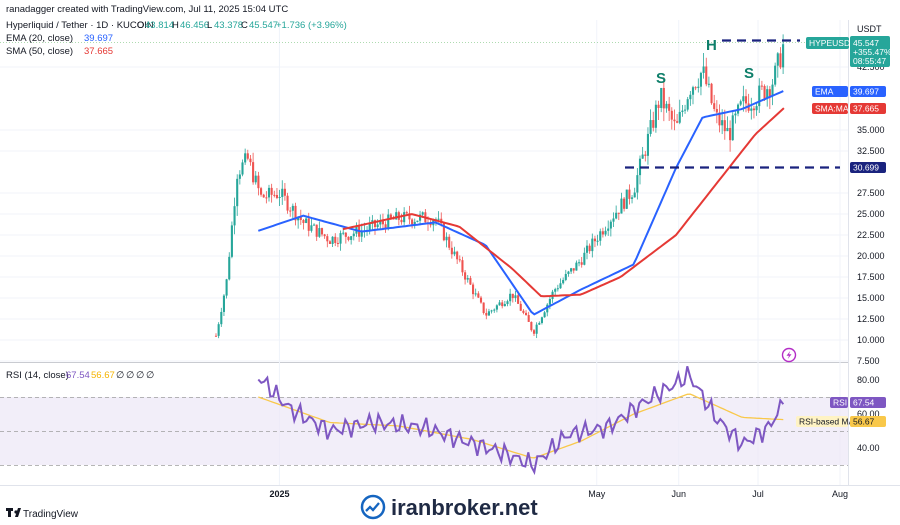  Describe the element at coordinates (98, 38) in the screenshot. I see `ema-legend-value: 39.697` at that location.